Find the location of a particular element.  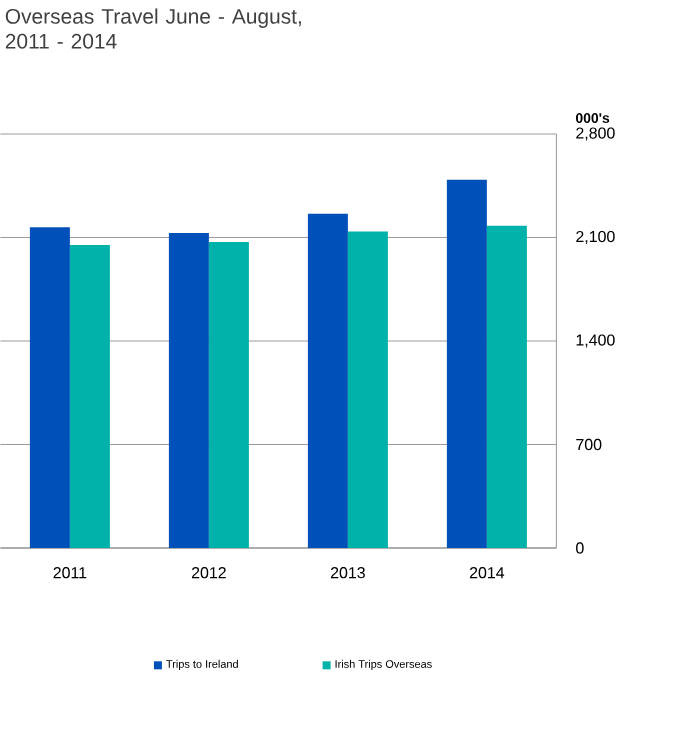

chart-title: Overseas Travel June - August, 2011 - 2014 is located at coordinates (153, 28).